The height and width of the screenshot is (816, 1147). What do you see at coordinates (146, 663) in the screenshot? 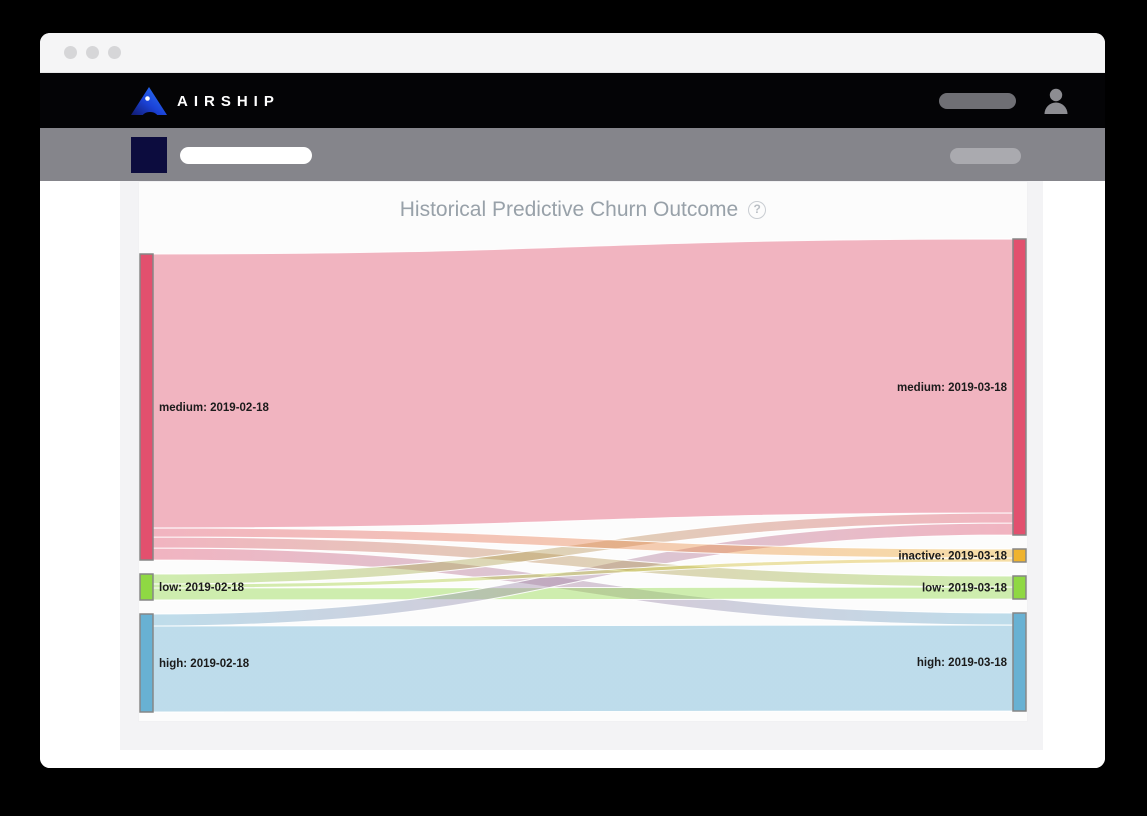
I see `sankey-node-high-feb` at bounding box center [146, 663].